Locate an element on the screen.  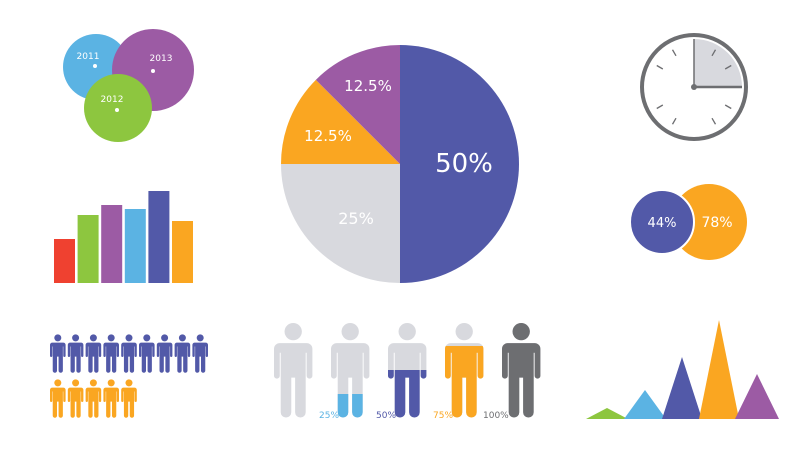
bar-chart is located at coordinates (123, 237).